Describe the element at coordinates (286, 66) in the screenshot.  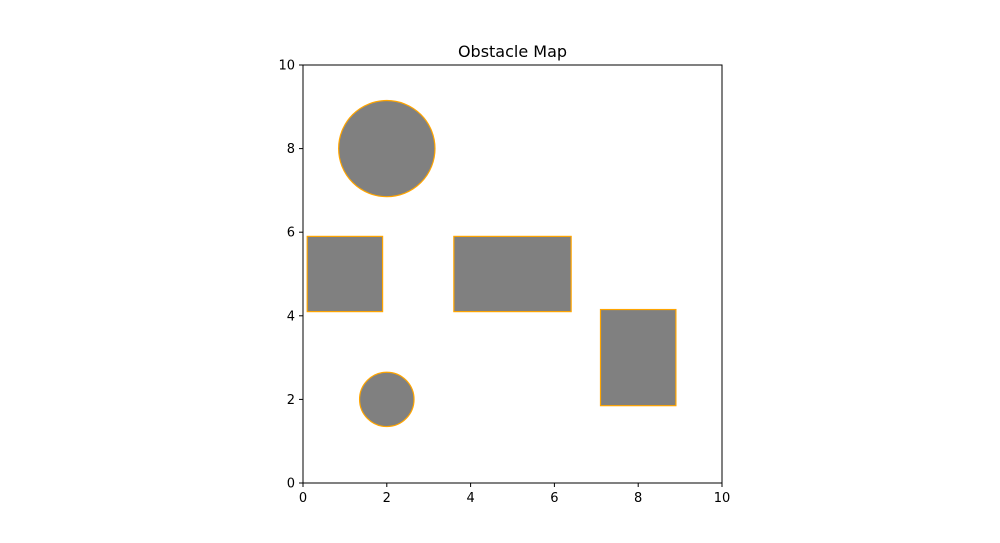
I see `y-tick-label: 10` at that location.